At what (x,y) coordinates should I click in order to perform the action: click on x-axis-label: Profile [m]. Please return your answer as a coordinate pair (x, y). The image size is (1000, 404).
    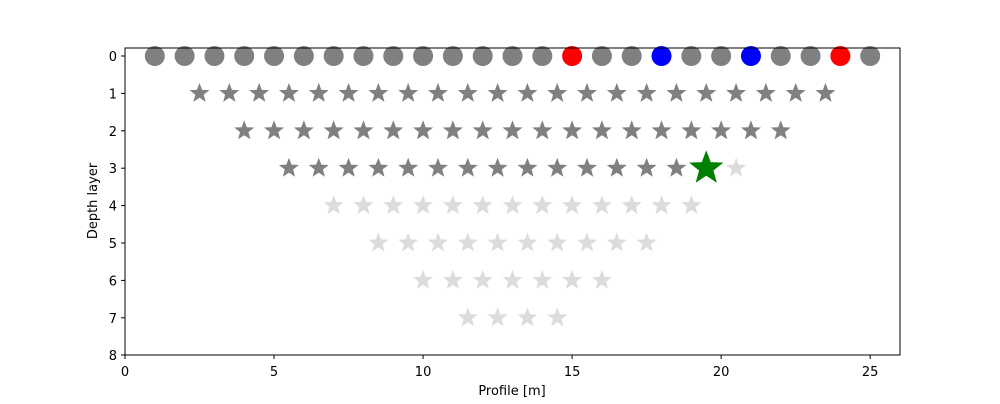
    Looking at the image, I should click on (511, 391).